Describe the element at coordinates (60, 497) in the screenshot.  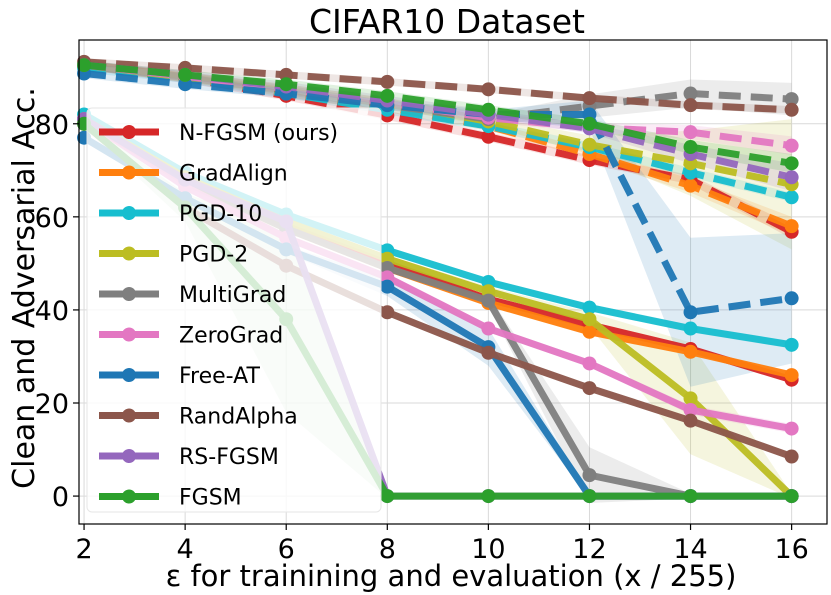
I see `y-tick-label: 0` at that location.